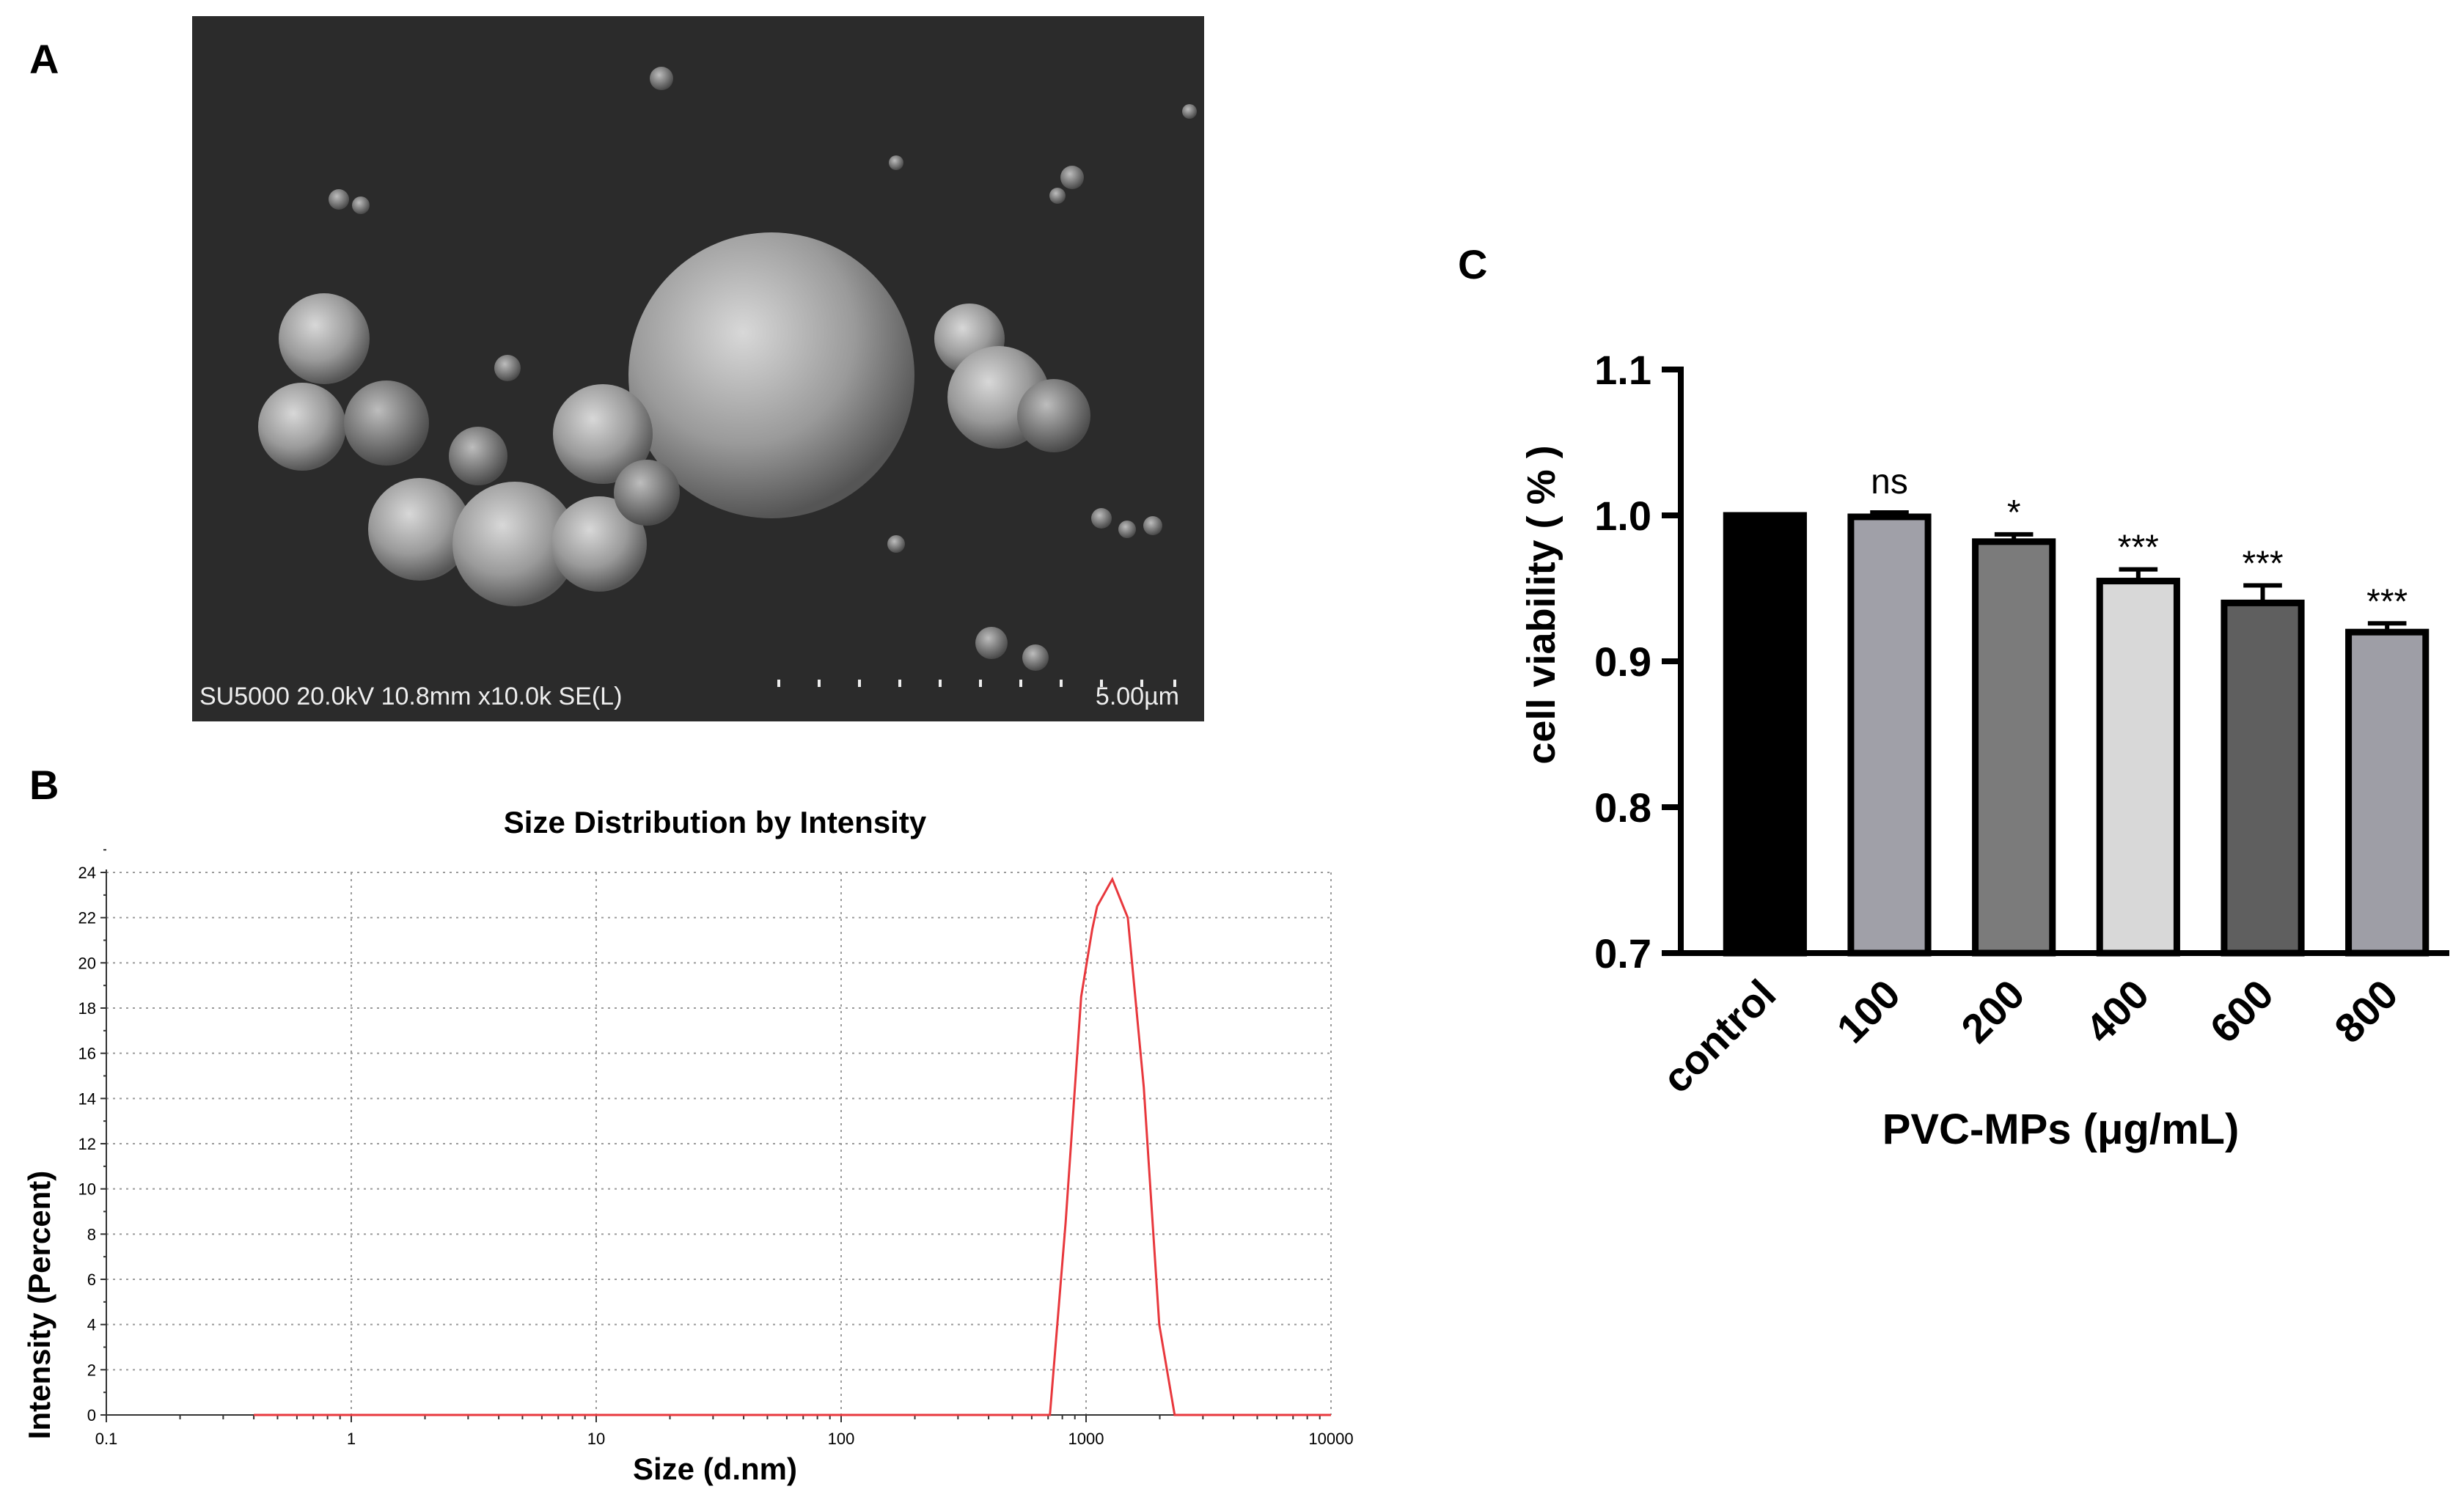 The width and height of the screenshot is (2464, 1489). I want to click on chart-axes, so click(2063, 661).